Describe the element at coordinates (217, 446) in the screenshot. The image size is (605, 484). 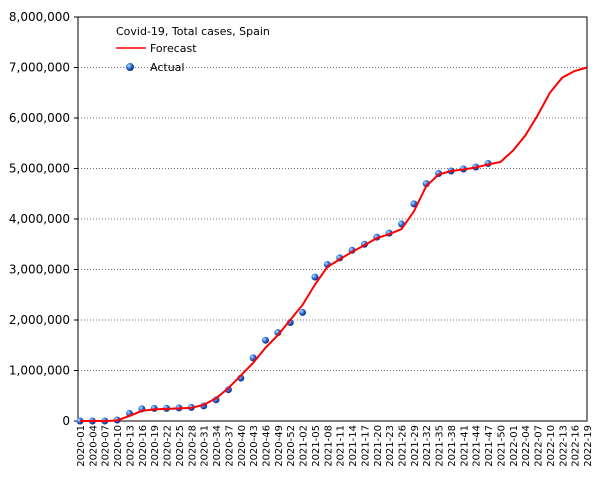
I see `x-tick-label: 2020-34` at that location.